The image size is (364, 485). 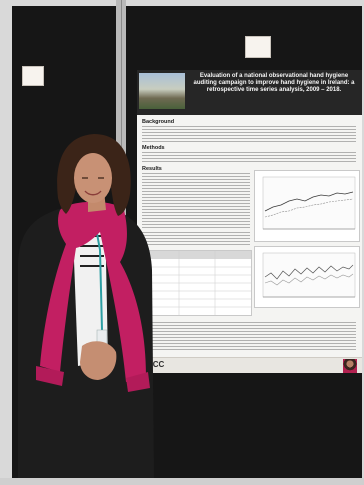 I want to click on poster-footer: UCC, so click(x=249, y=365).